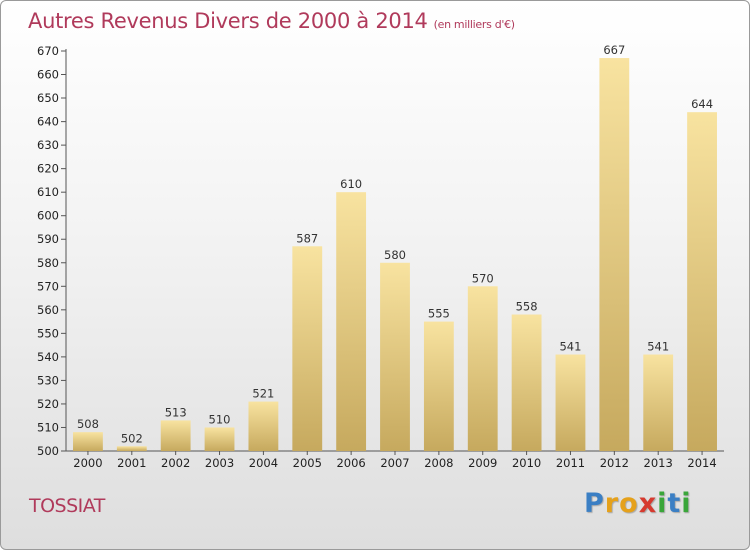 The height and width of the screenshot is (550, 750). Describe the element at coordinates (351, 184) in the screenshot. I see `data-label: 610` at that location.